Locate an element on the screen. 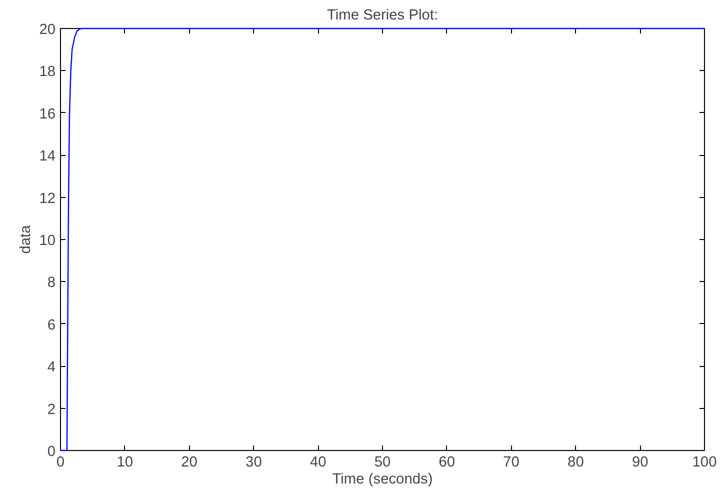 The height and width of the screenshot is (490, 722). y-tick-label: 4 is located at coordinates (51, 368).